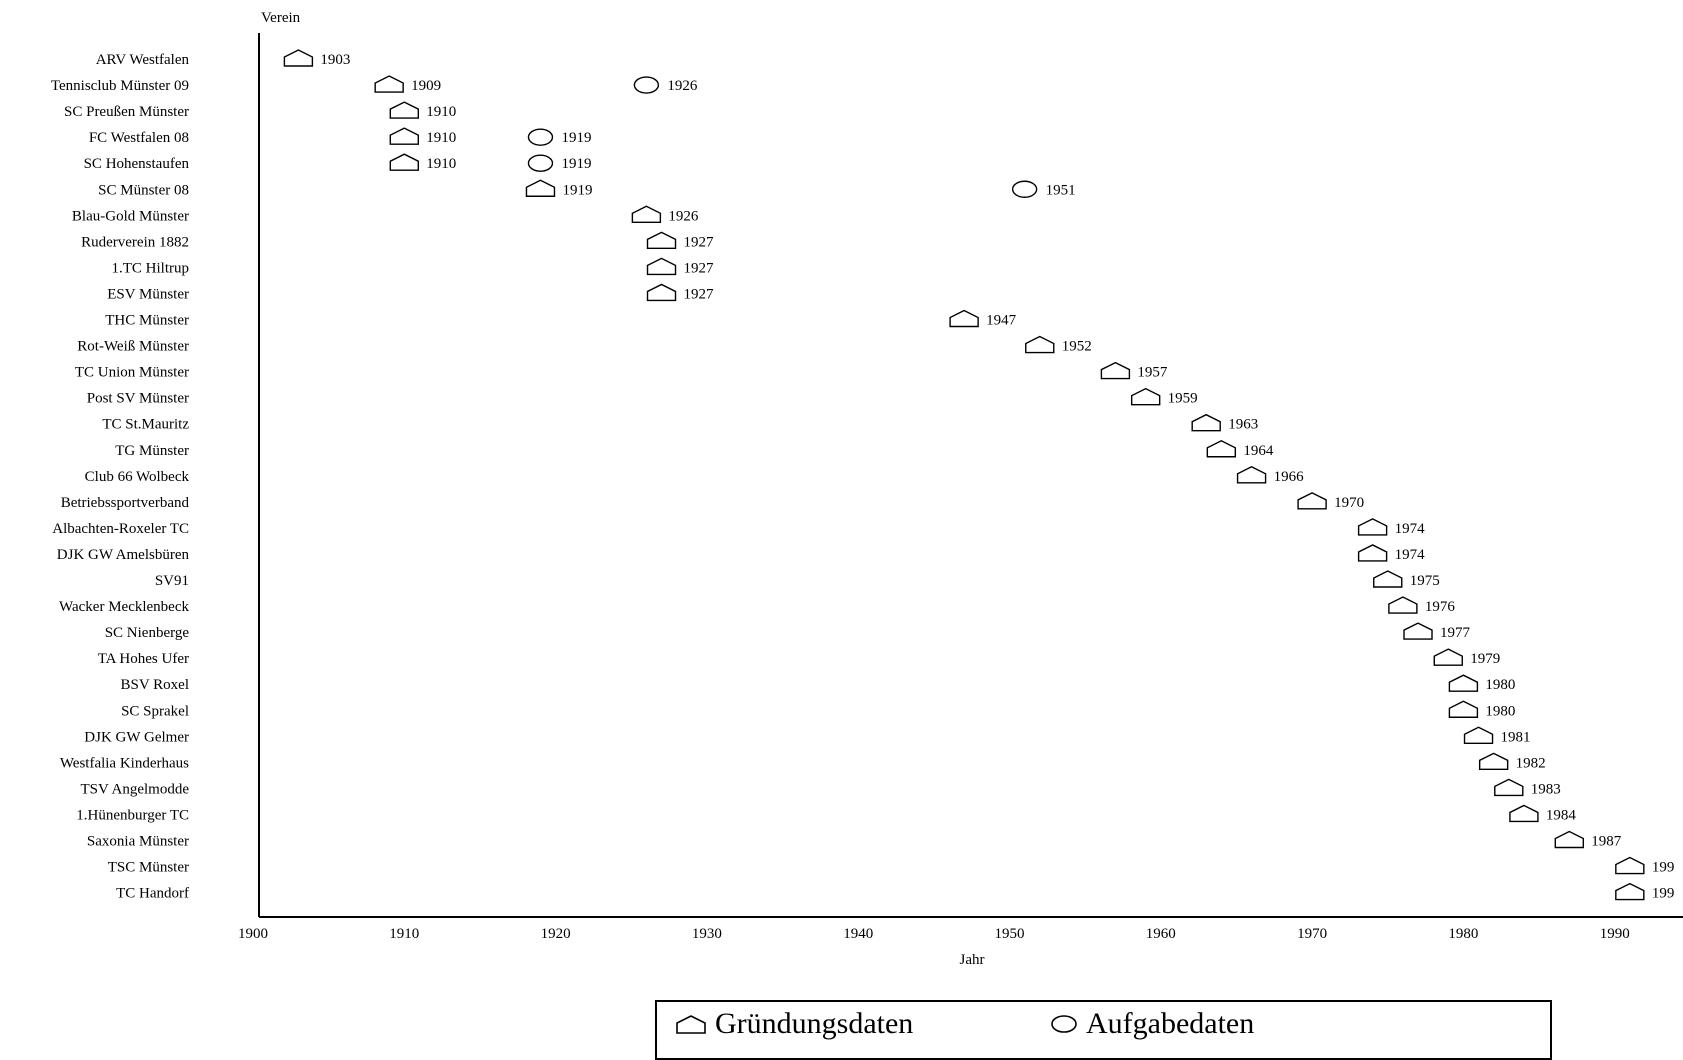 This screenshot has width=1683, height=1060. I want to click on club-row: FC Westfalen 08 1910 1919, so click(340, 136).